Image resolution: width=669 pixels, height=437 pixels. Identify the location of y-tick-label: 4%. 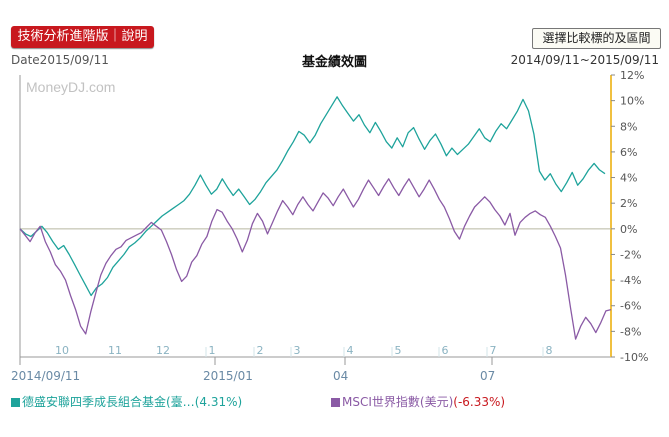
(628, 178).